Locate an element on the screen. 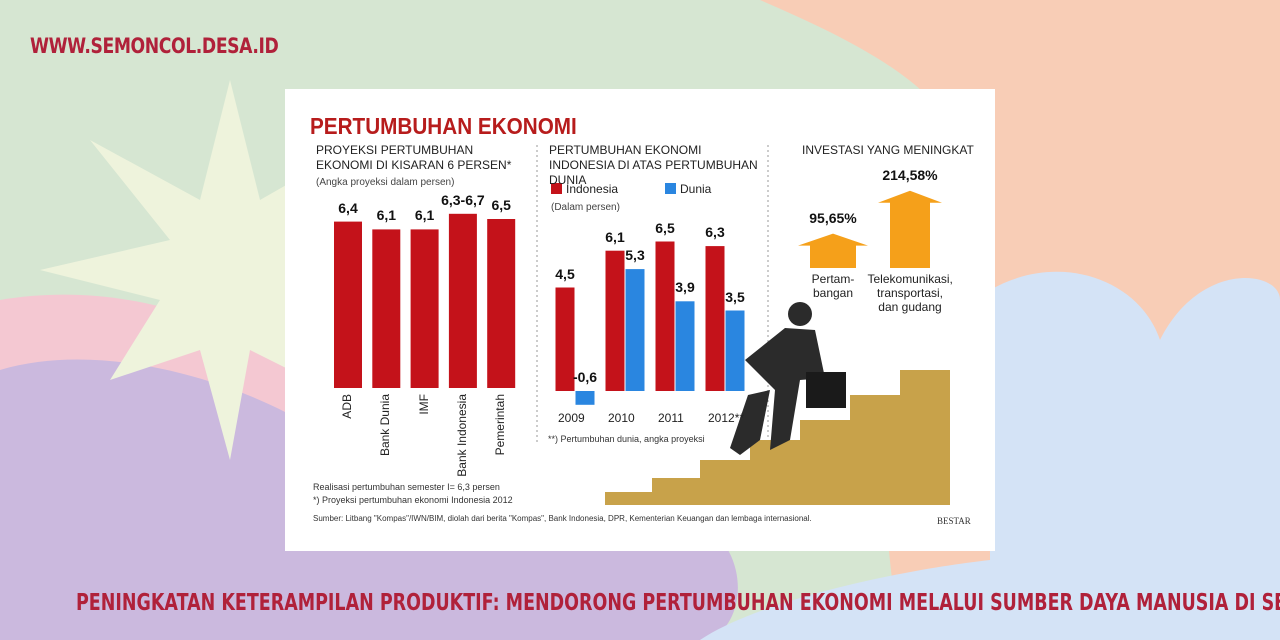 The width and height of the screenshot is (1280, 640). value-label: 3,9 is located at coordinates (685, 287).